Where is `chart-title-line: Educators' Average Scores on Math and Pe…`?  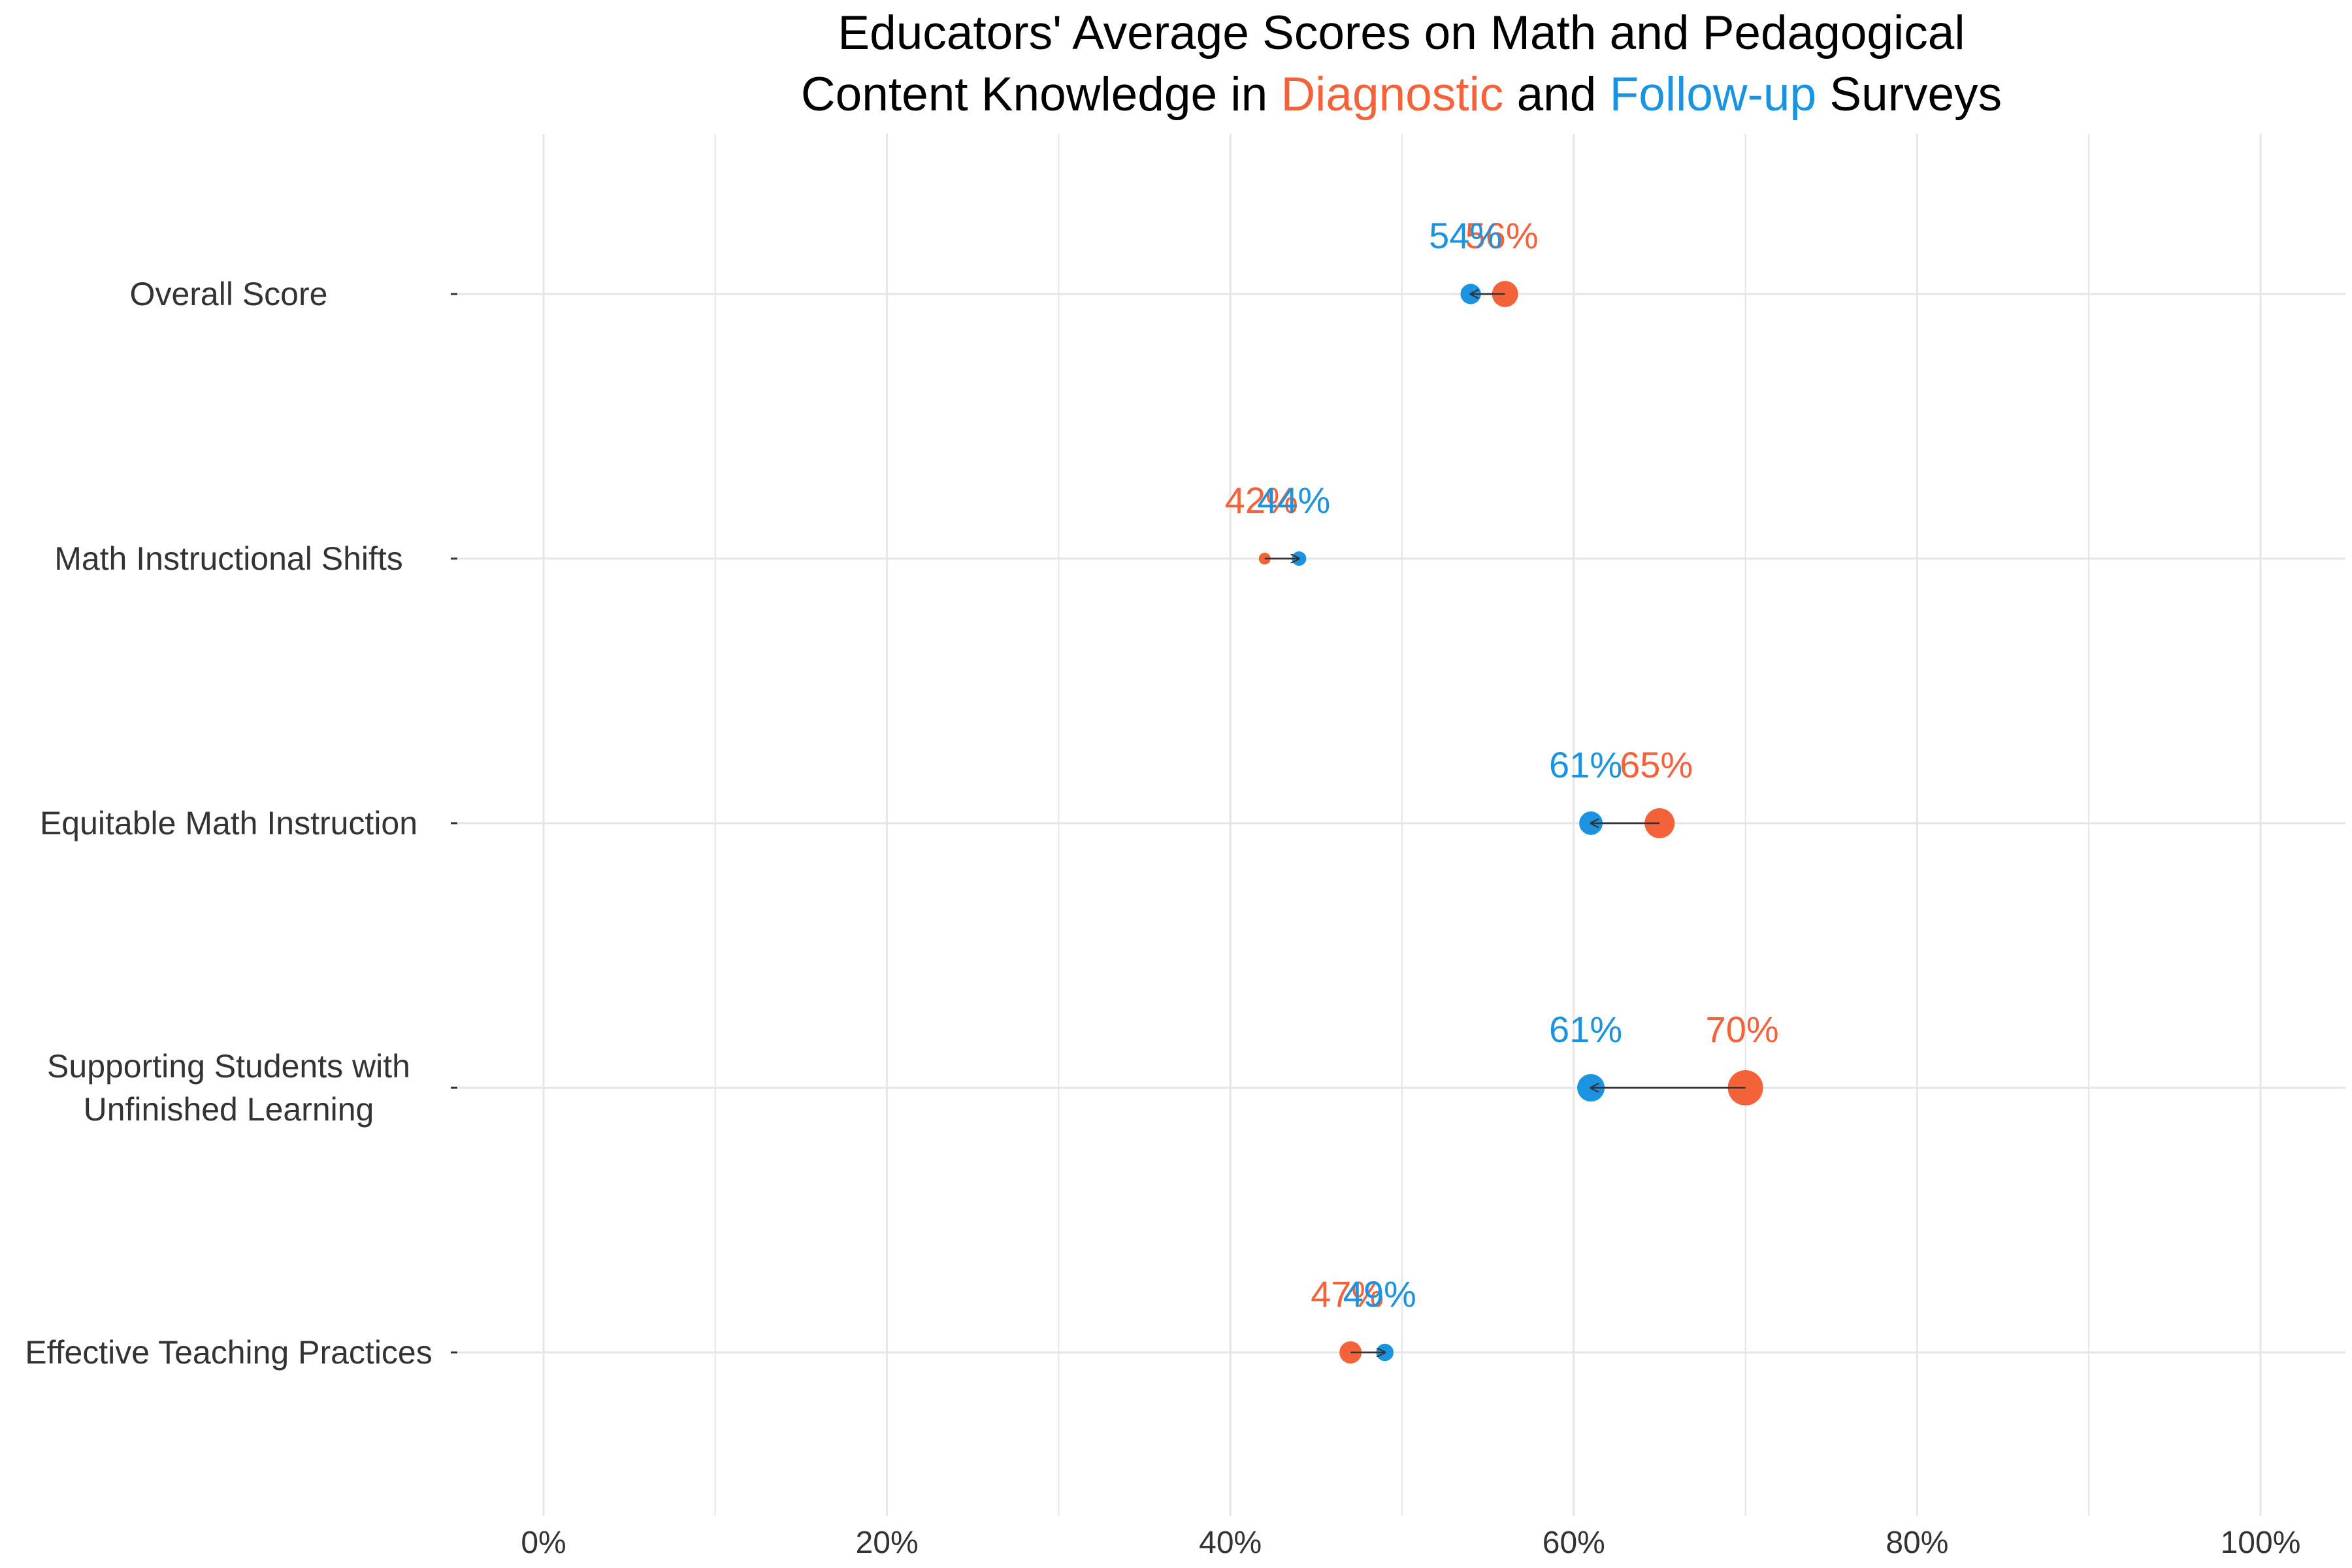
chart-title-line: Educators' Average Scores on Math and Pe… is located at coordinates (1401, 33).